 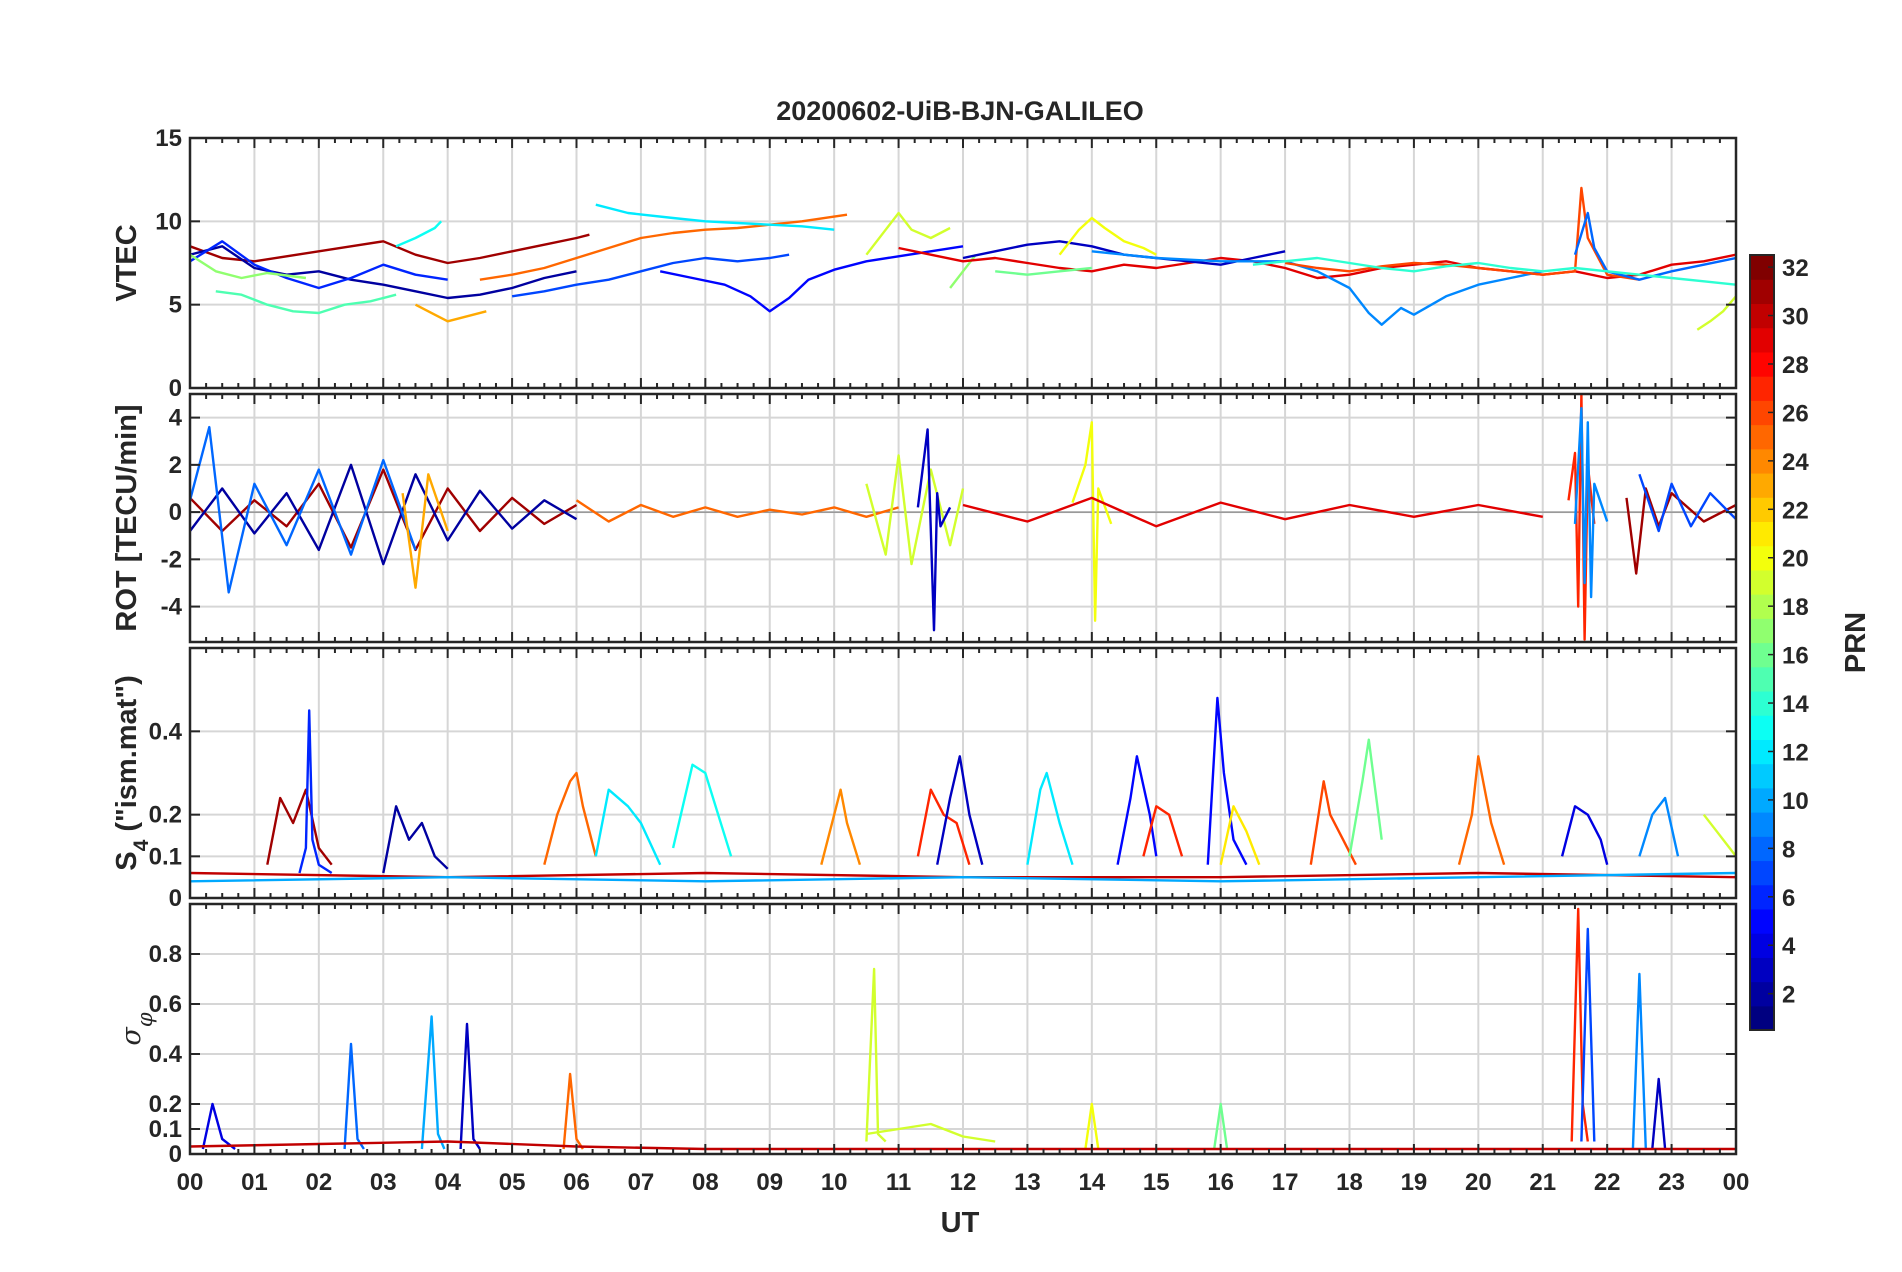 What do you see at coordinates (1091, 1182) in the screenshot?
I see `x-tick-label: 14` at bounding box center [1091, 1182].